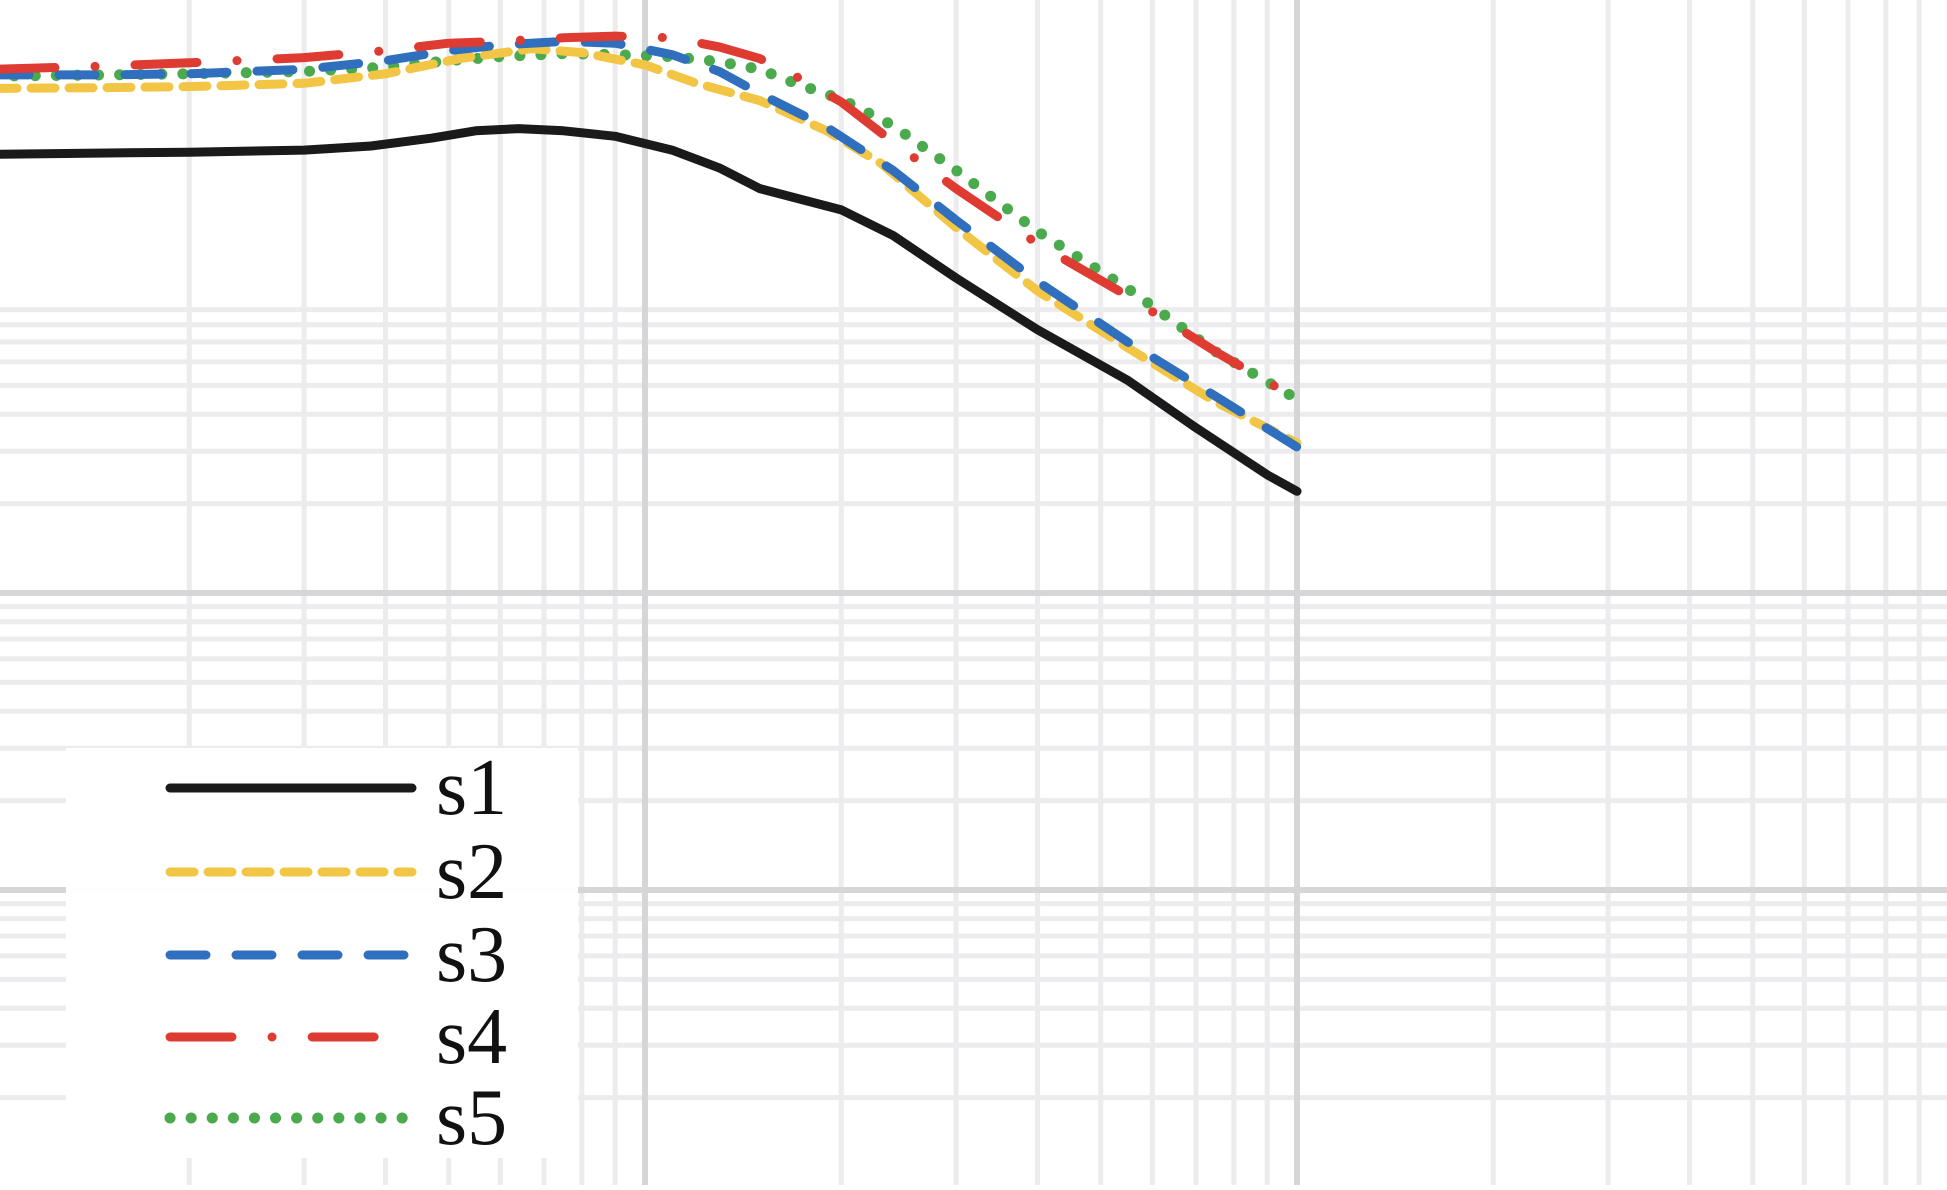 This screenshot has width=1947, height=1190. What do you see at coordinates (471, 1118) in the screenshot?
I see `legend-label-s5: s5` at bounding box center [471, 1118].